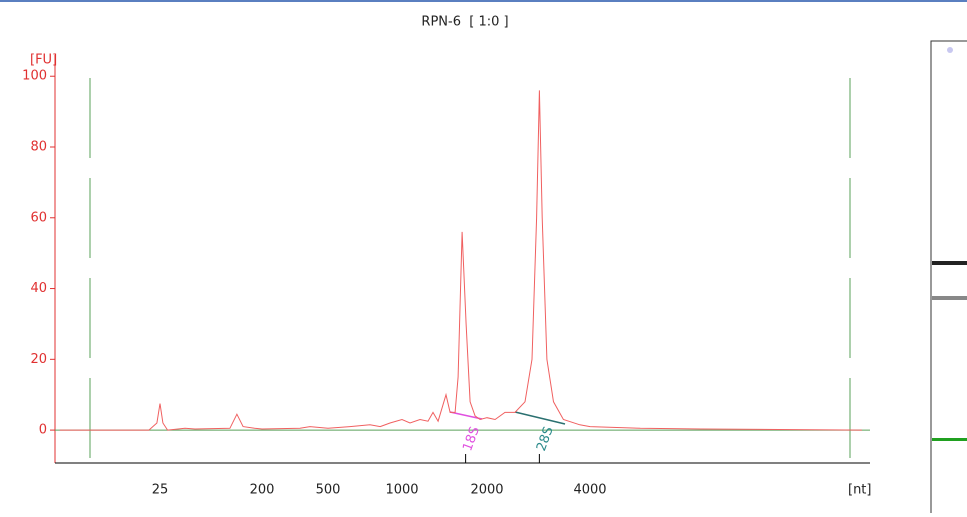 This screenshot has height=517, width=967. What do you see at coordinates (486, 490) in the screenshot?
I see `x-tick-label: 2000` at bounding box center [486, 490].